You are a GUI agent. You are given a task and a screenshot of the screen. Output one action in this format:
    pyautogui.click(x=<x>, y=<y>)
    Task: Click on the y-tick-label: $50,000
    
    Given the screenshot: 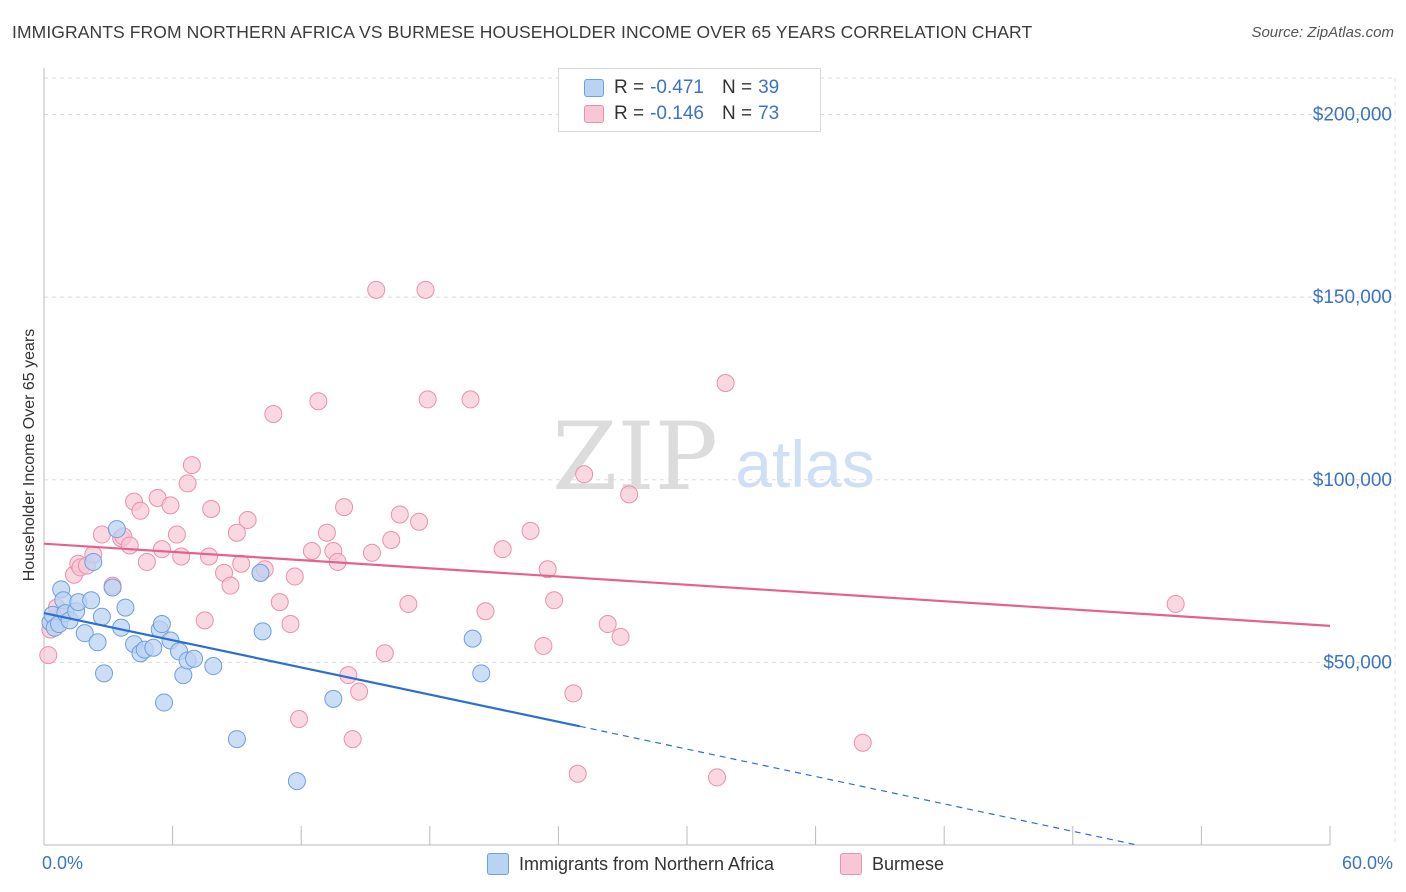 What is the action you would take?
    pyautogui.click(x=1357, y=662)
    